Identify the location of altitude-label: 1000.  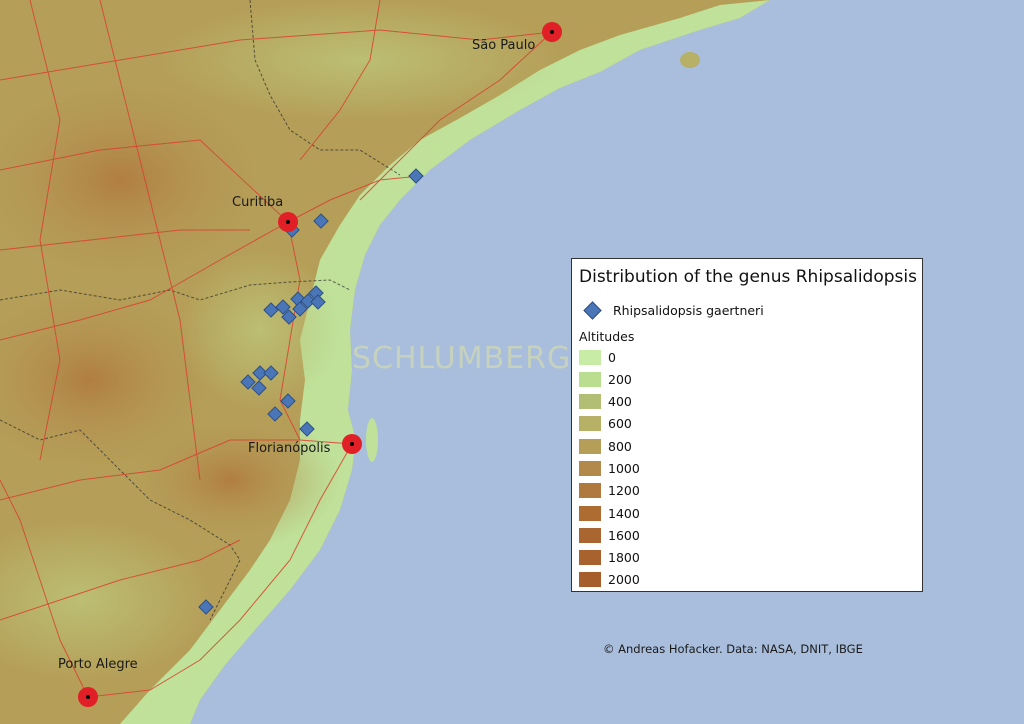
(624, 468).